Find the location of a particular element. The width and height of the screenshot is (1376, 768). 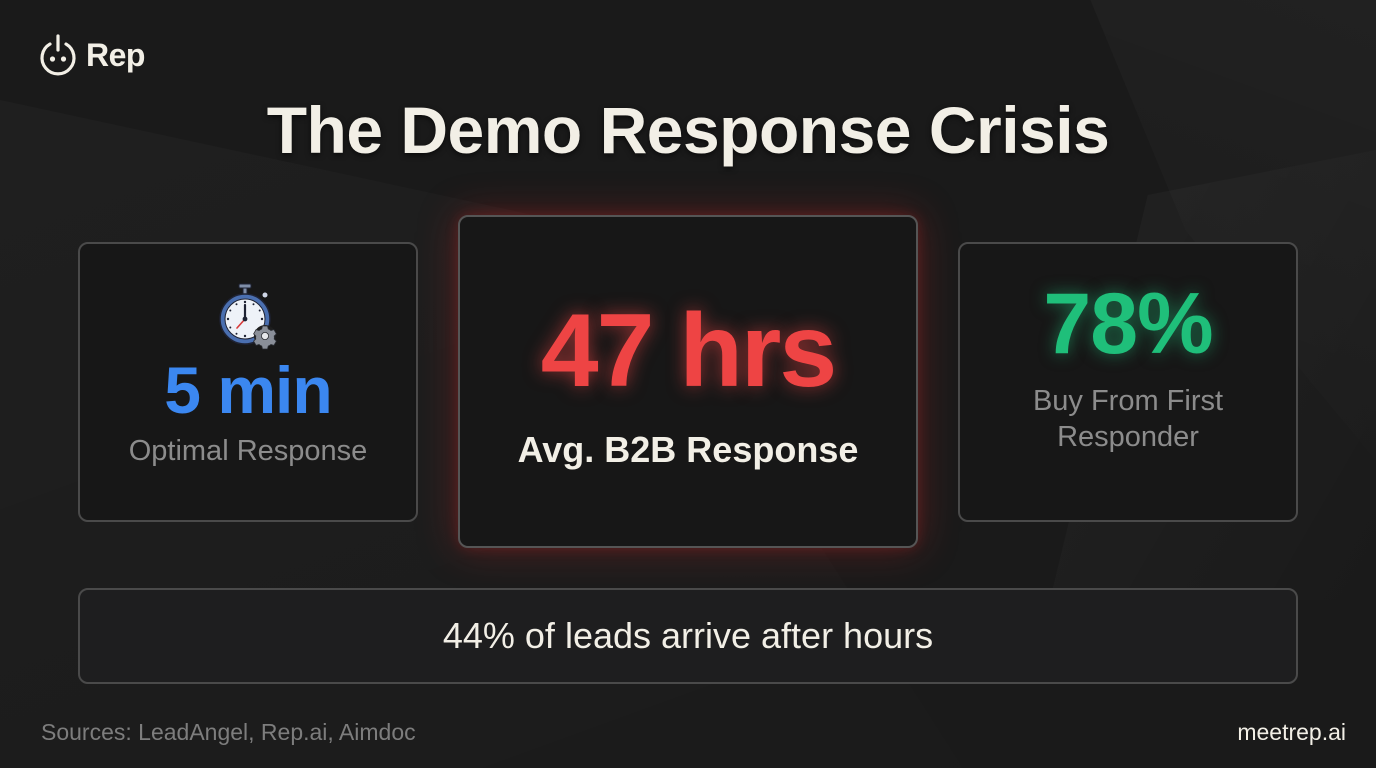

banner-text: 44% of leads arrive after hours is located at coordinates (688, 635).